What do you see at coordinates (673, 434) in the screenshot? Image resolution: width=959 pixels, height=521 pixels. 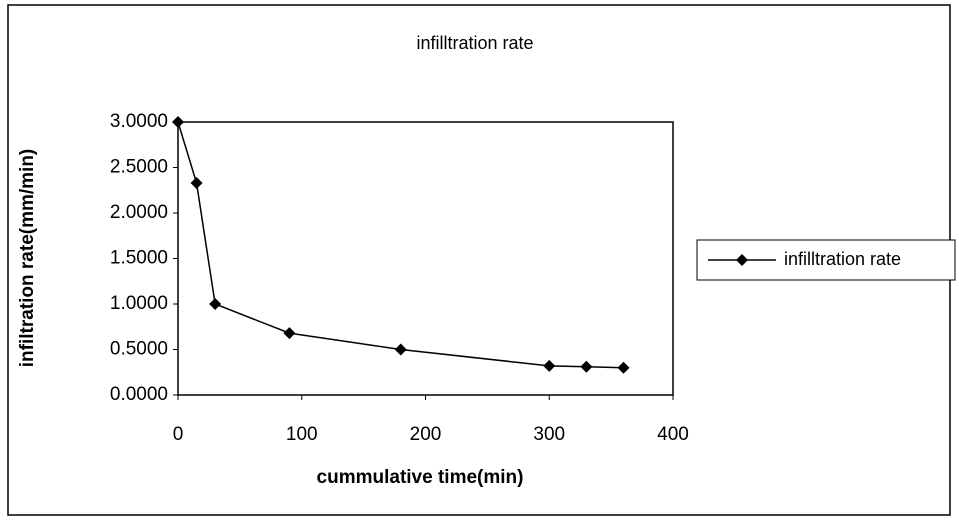 I see `x-tick-label: 400` at bounding box center [673, 434].